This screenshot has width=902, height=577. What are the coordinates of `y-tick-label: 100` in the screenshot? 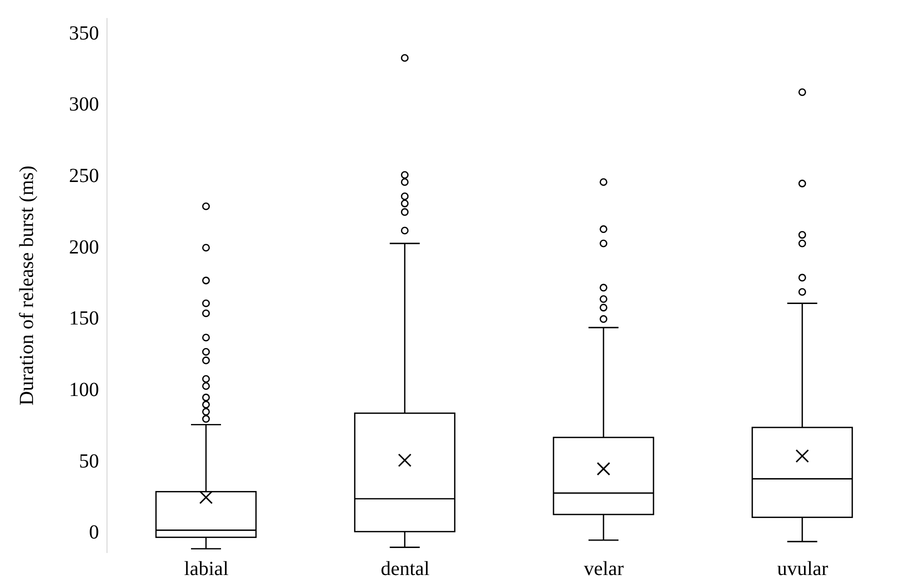 It's located at (84, 390).